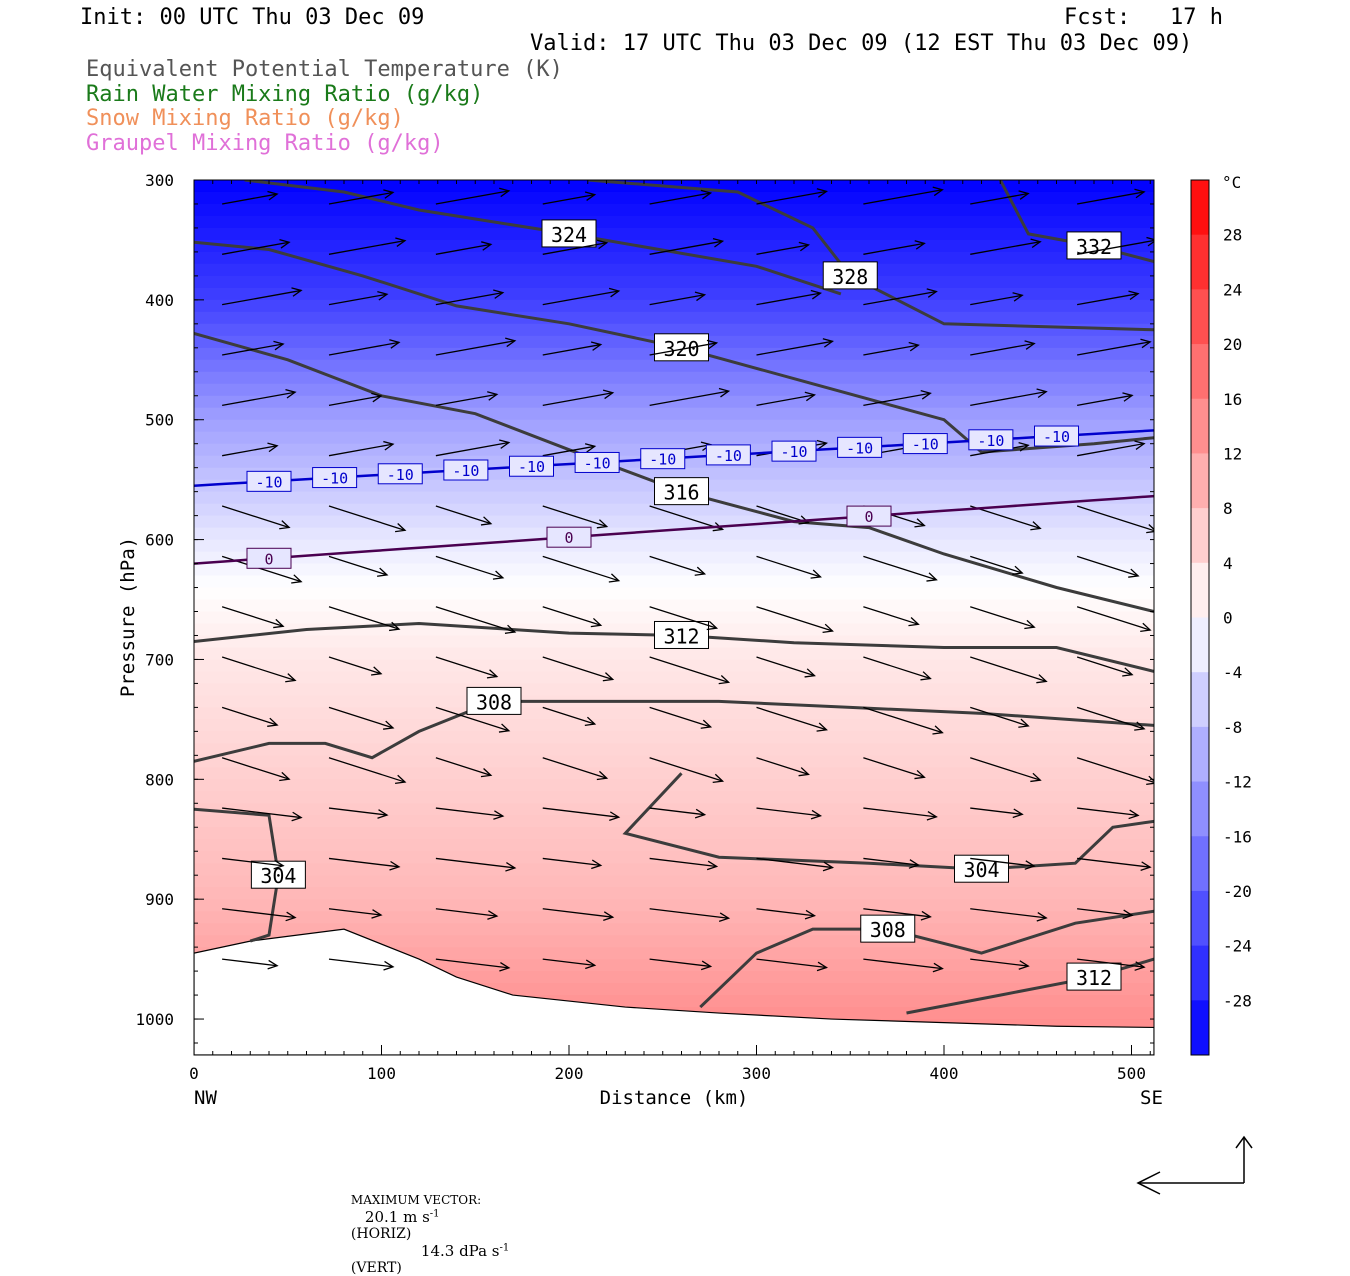 Image resolution: width=1350 pixels, height=1276 pixels. What do you see at coordinates (1228, 563) in the screenshot?
I see `colorbar-tick-label: 4` at bounding box center [1228, 563].